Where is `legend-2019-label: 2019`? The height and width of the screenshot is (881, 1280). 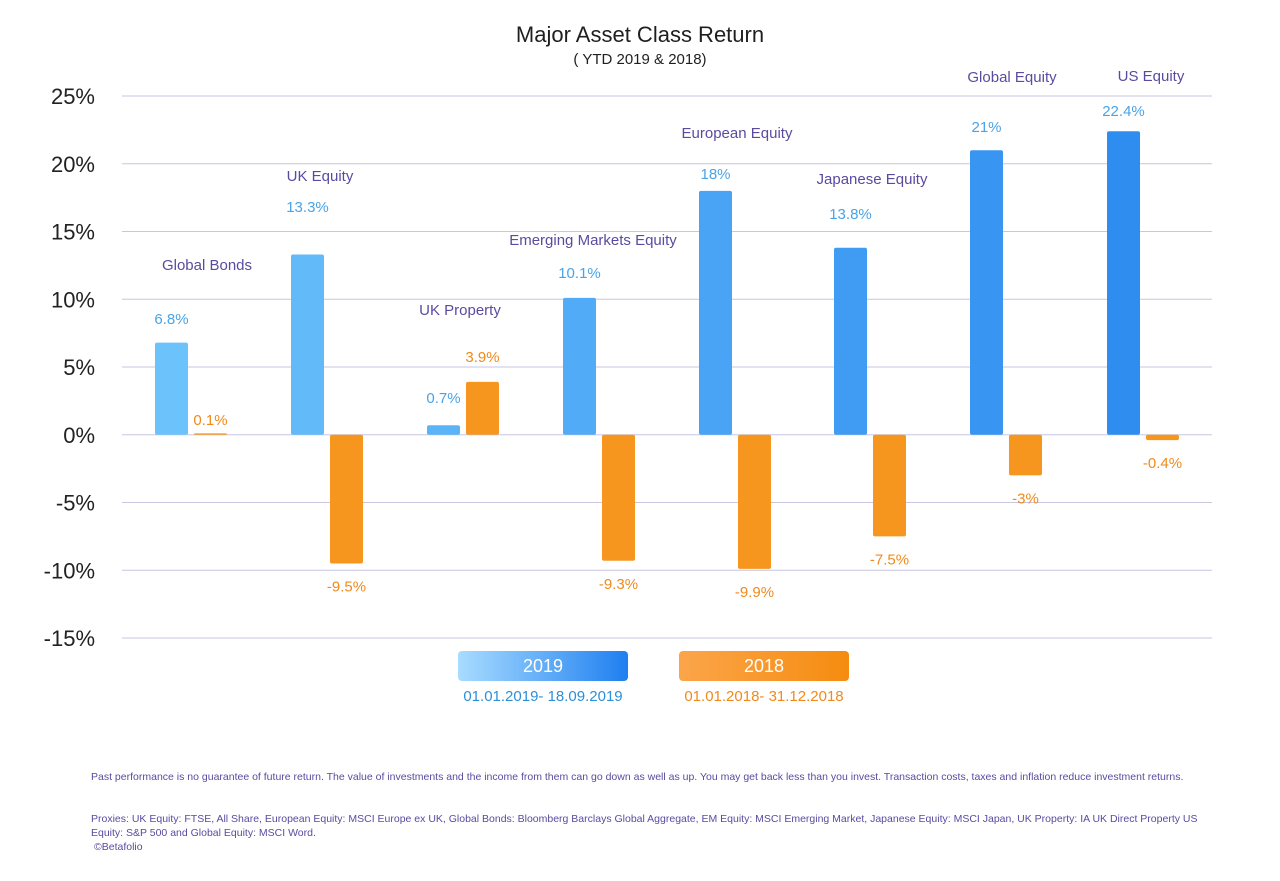 legend-2019-label: 2019 is located at coordinates (543, 665).